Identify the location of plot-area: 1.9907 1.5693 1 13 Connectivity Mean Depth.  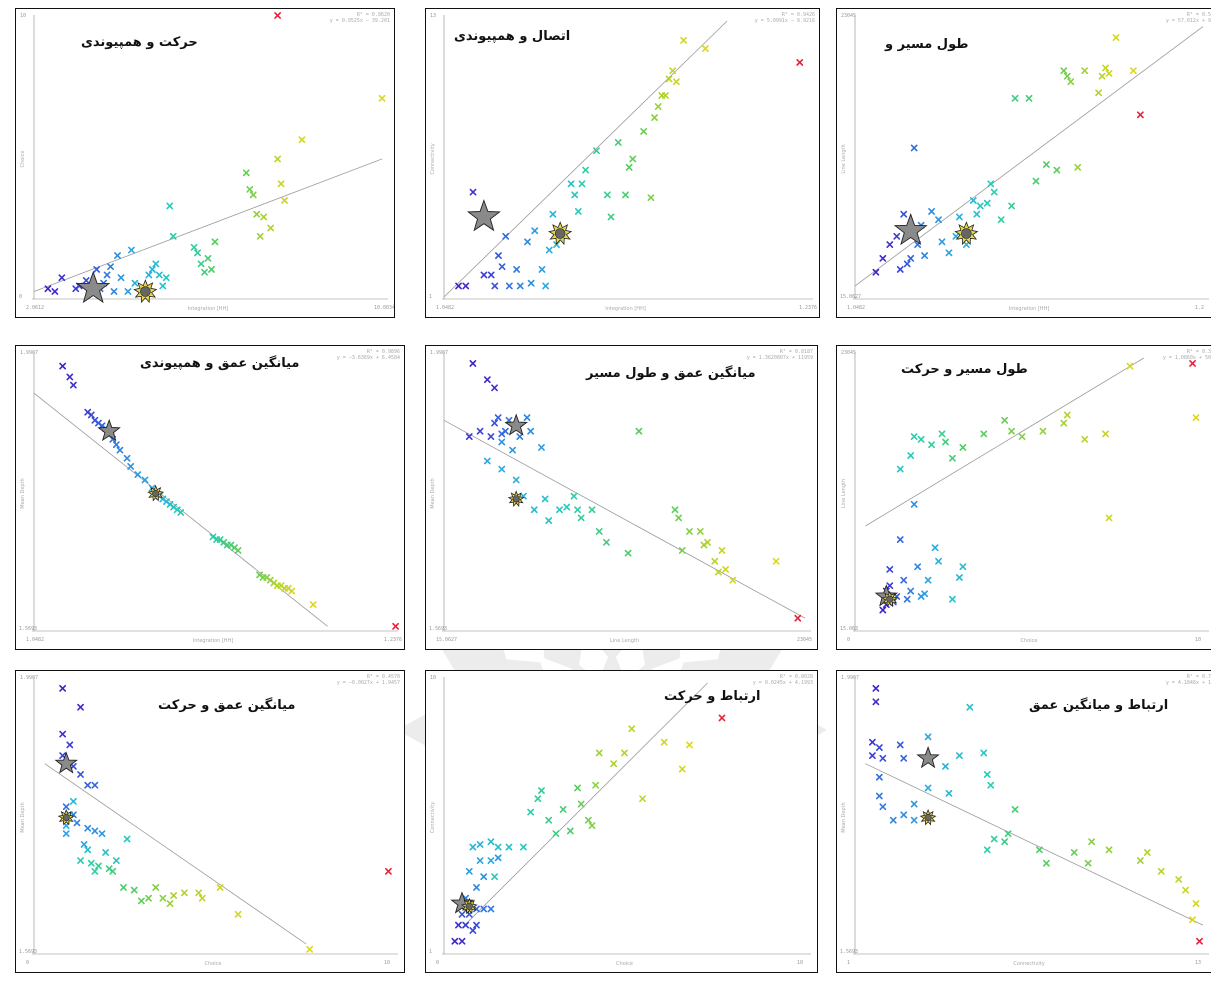
(1024, 821).